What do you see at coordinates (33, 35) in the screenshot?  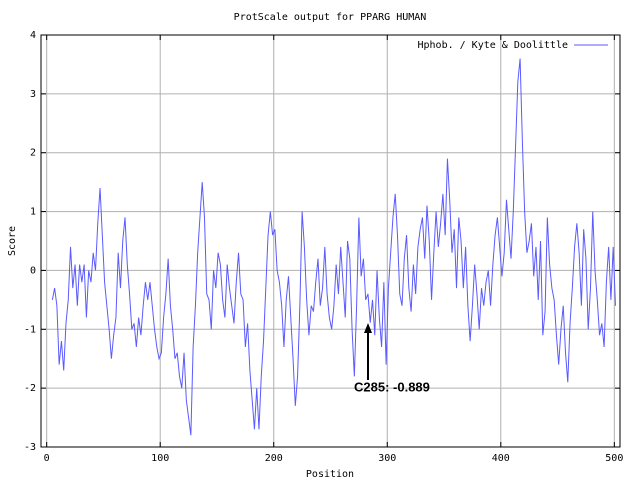 I see `y-tick-label: 4` at bounding box center [33, 35].